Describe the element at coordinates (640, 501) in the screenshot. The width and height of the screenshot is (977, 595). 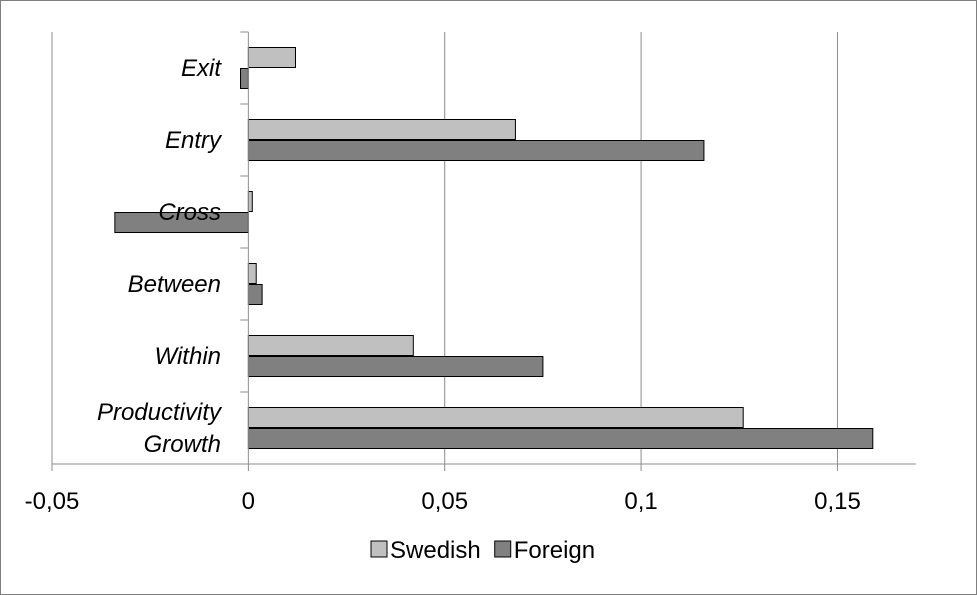
I see `x-tick-label-3: 0,1` at that location.